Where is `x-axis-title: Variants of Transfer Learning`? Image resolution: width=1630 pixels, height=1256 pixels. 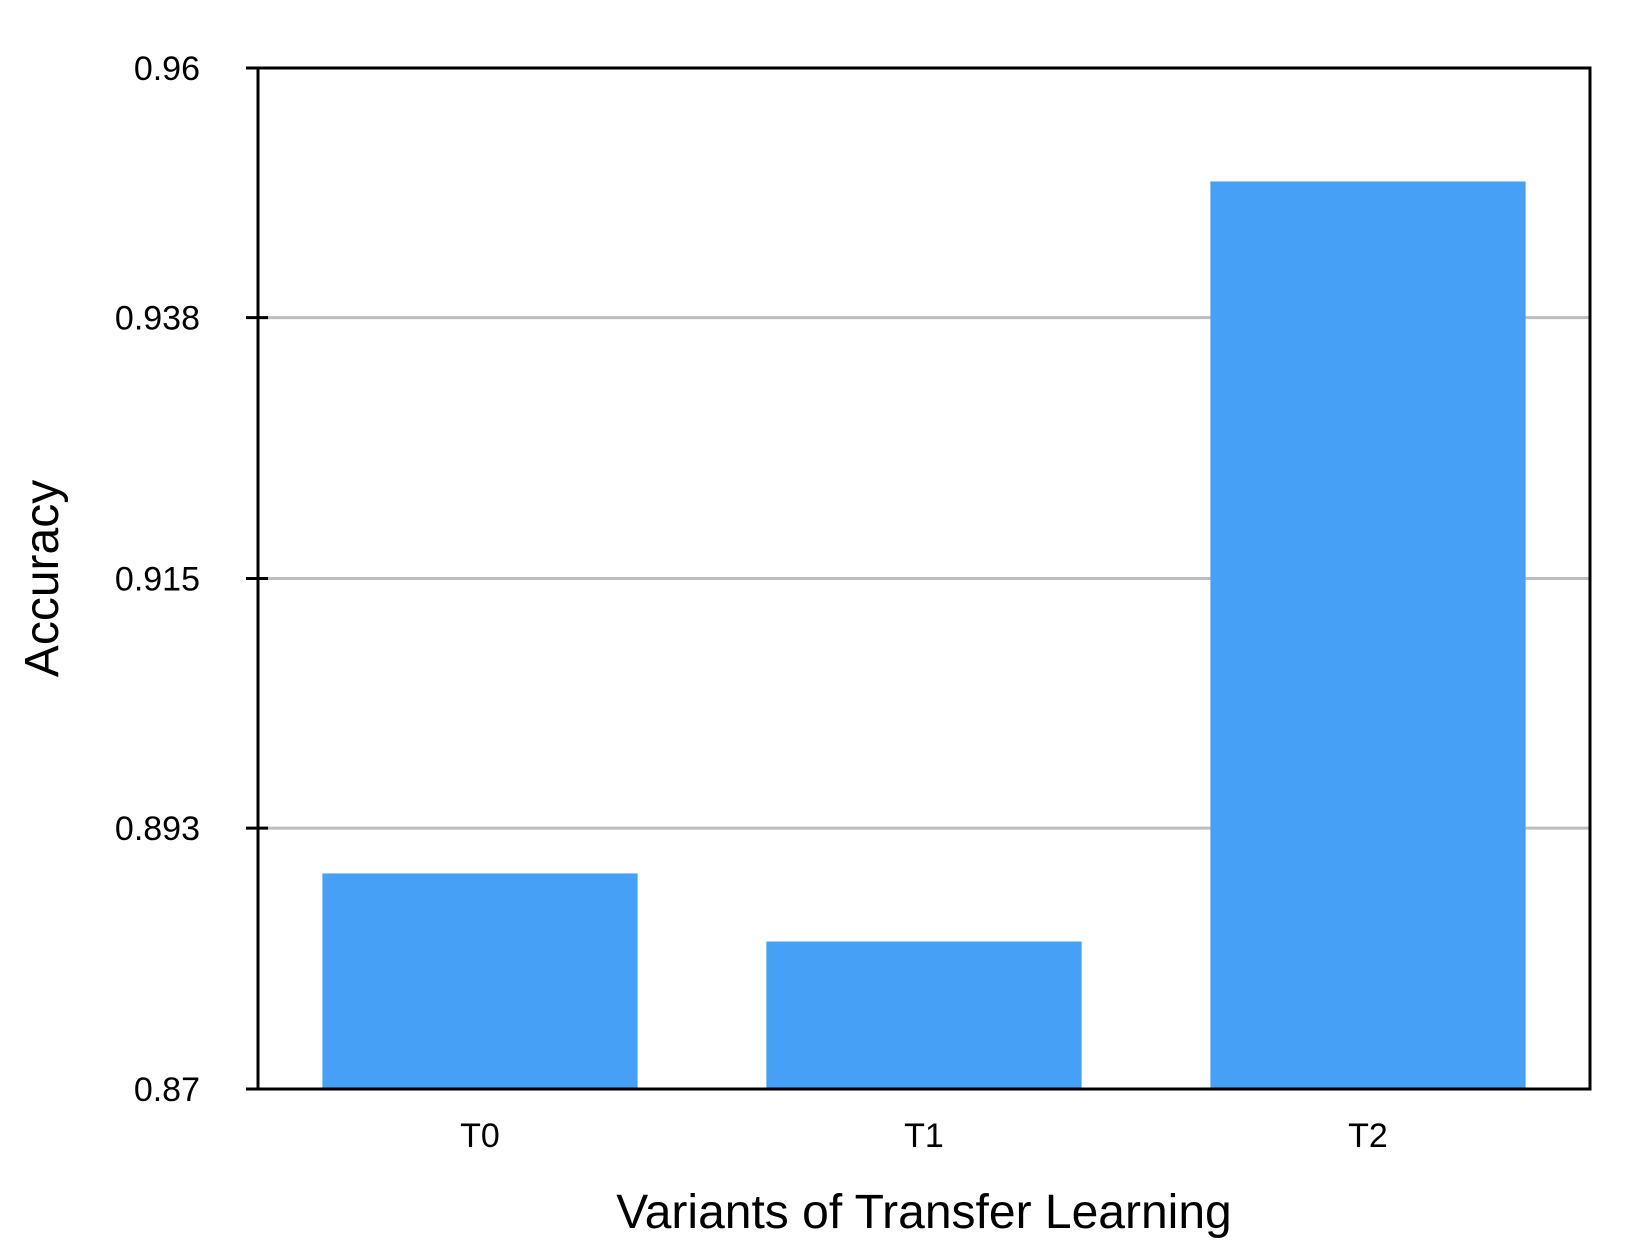
x-axis-title: Variants of Transfer Learning is located at coordinates (923, 1212).